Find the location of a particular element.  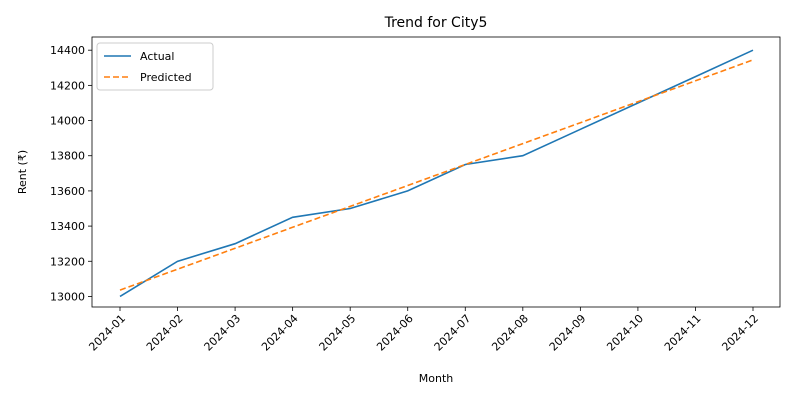

y-axis-label: Rent (₹) is located at coordinates (22, 172).